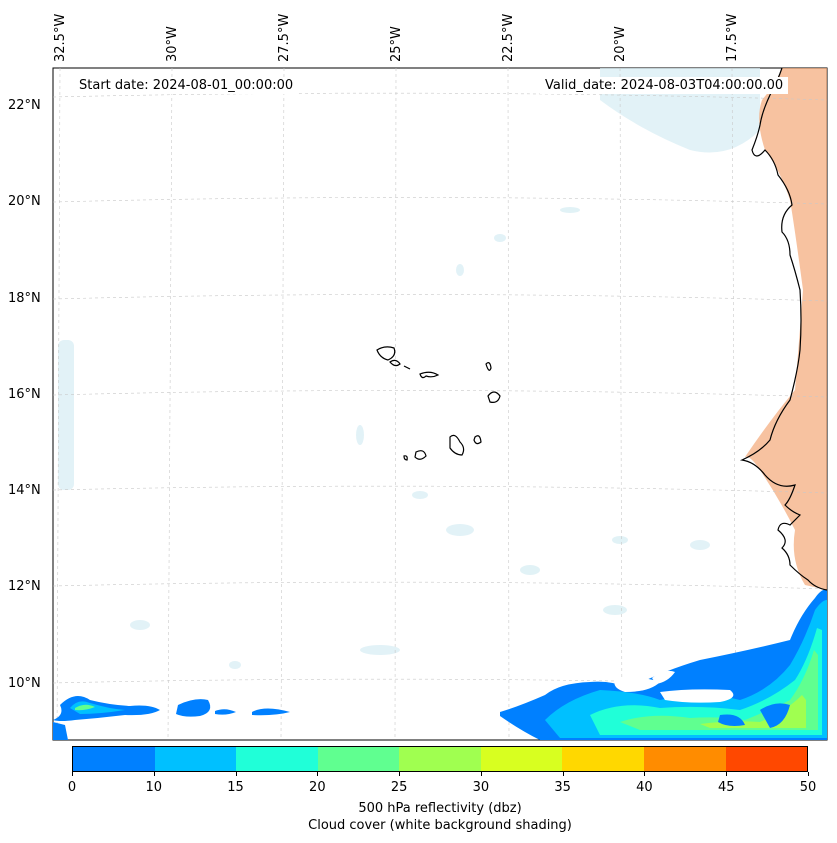  Describe the element at coordinates (24, 683) in the screenshot. I see `lat-label-10n: 10°N` at that location.